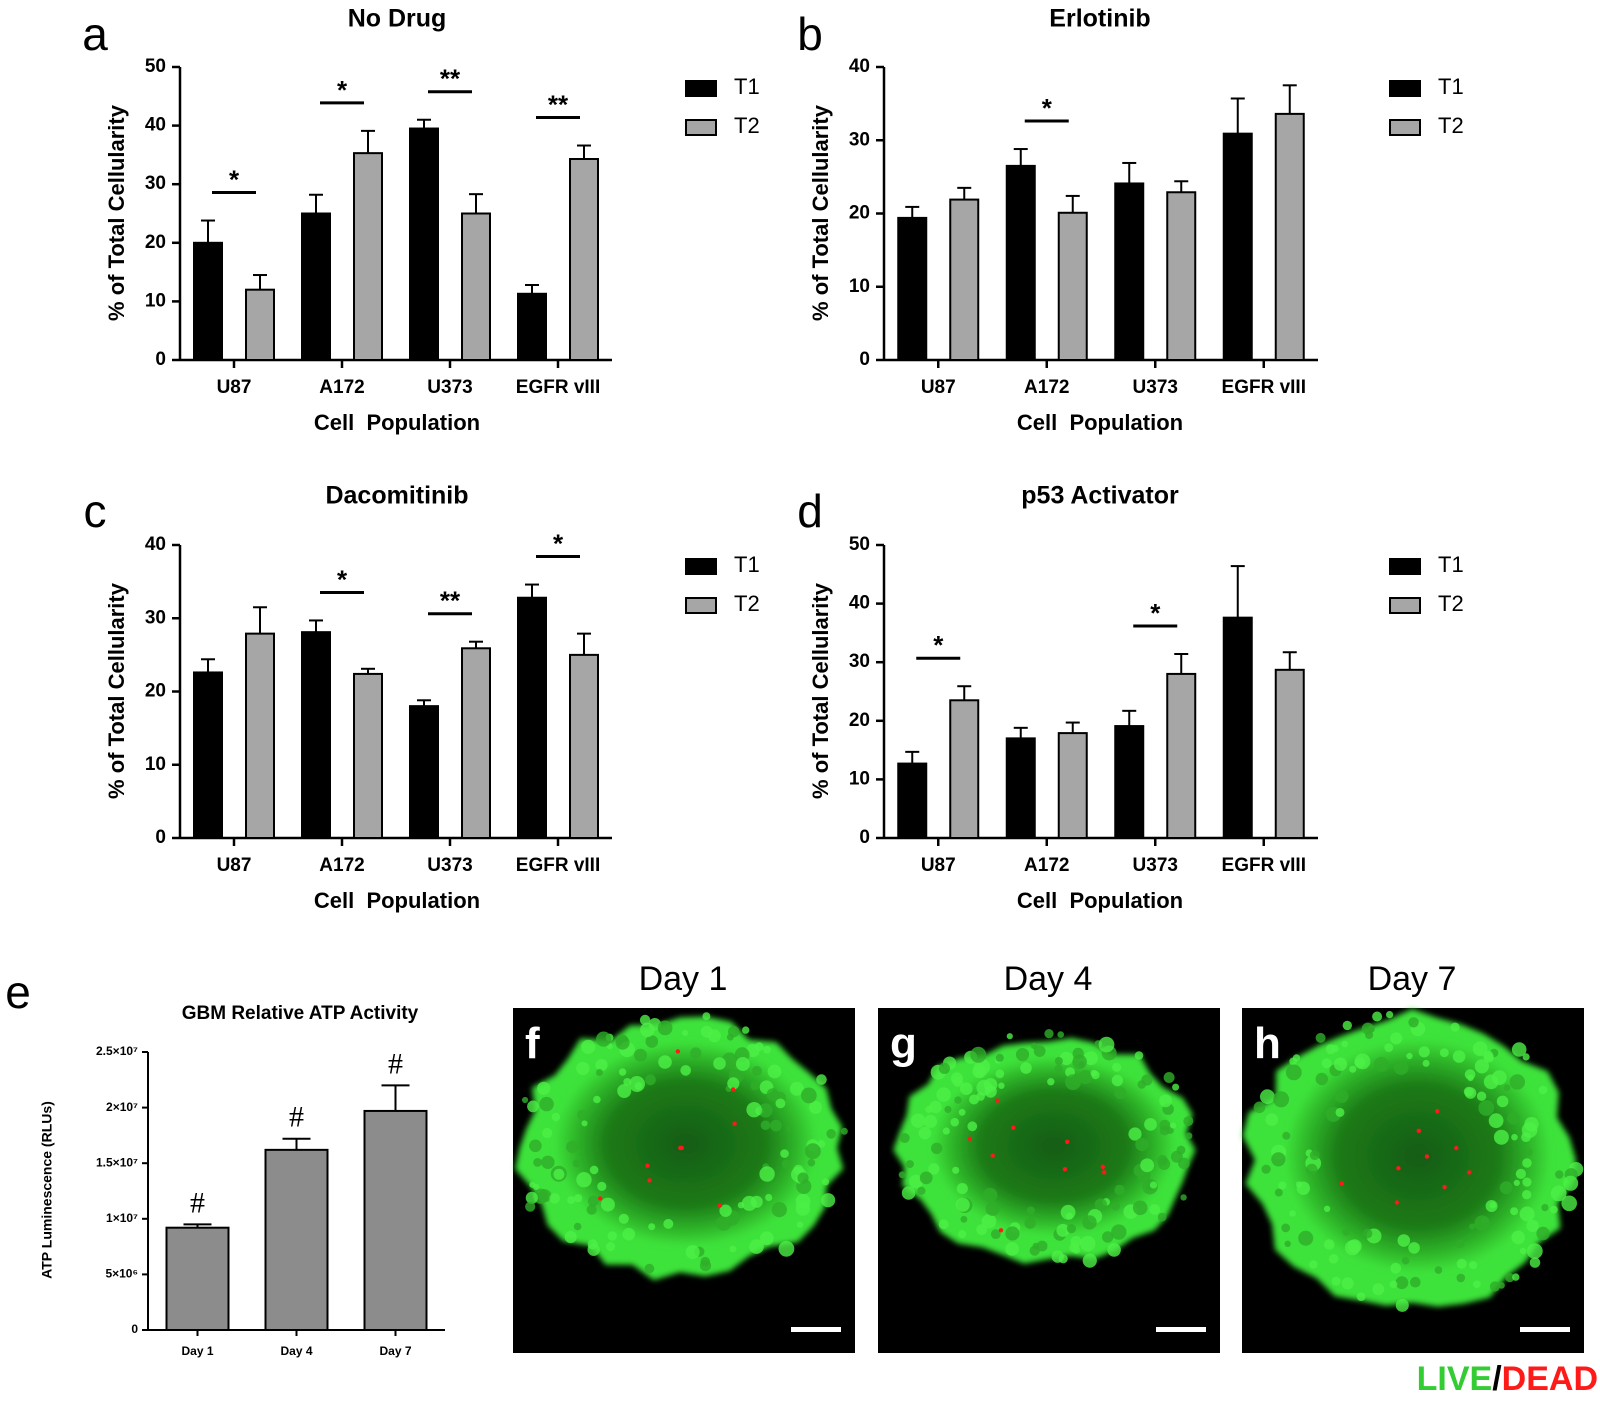 The height and width of the screenshot is (1404, 1600). I want to click on y-tick-label: 2×10⁷, so click(122, 1107).